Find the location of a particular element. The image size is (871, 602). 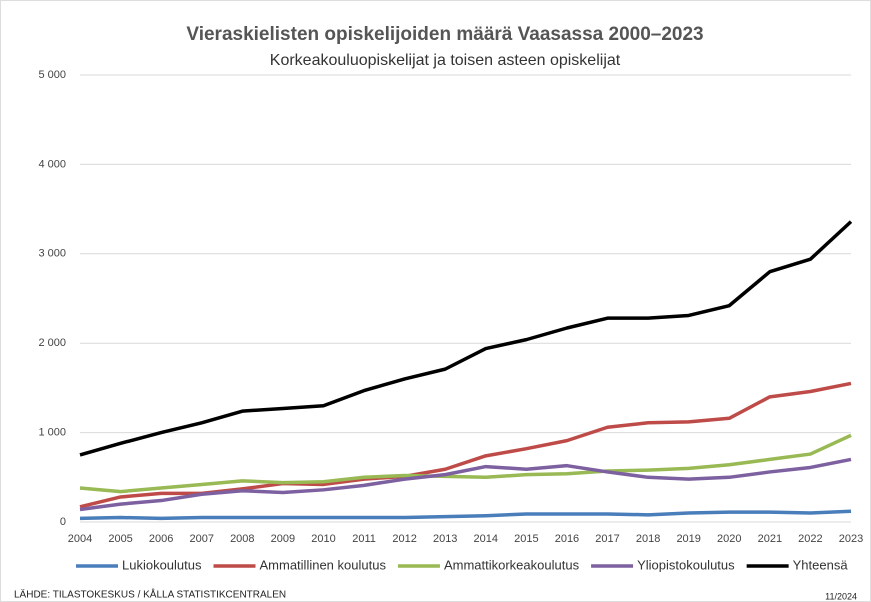

x-tick-label: 2016 is located at coordinates (567, 539).